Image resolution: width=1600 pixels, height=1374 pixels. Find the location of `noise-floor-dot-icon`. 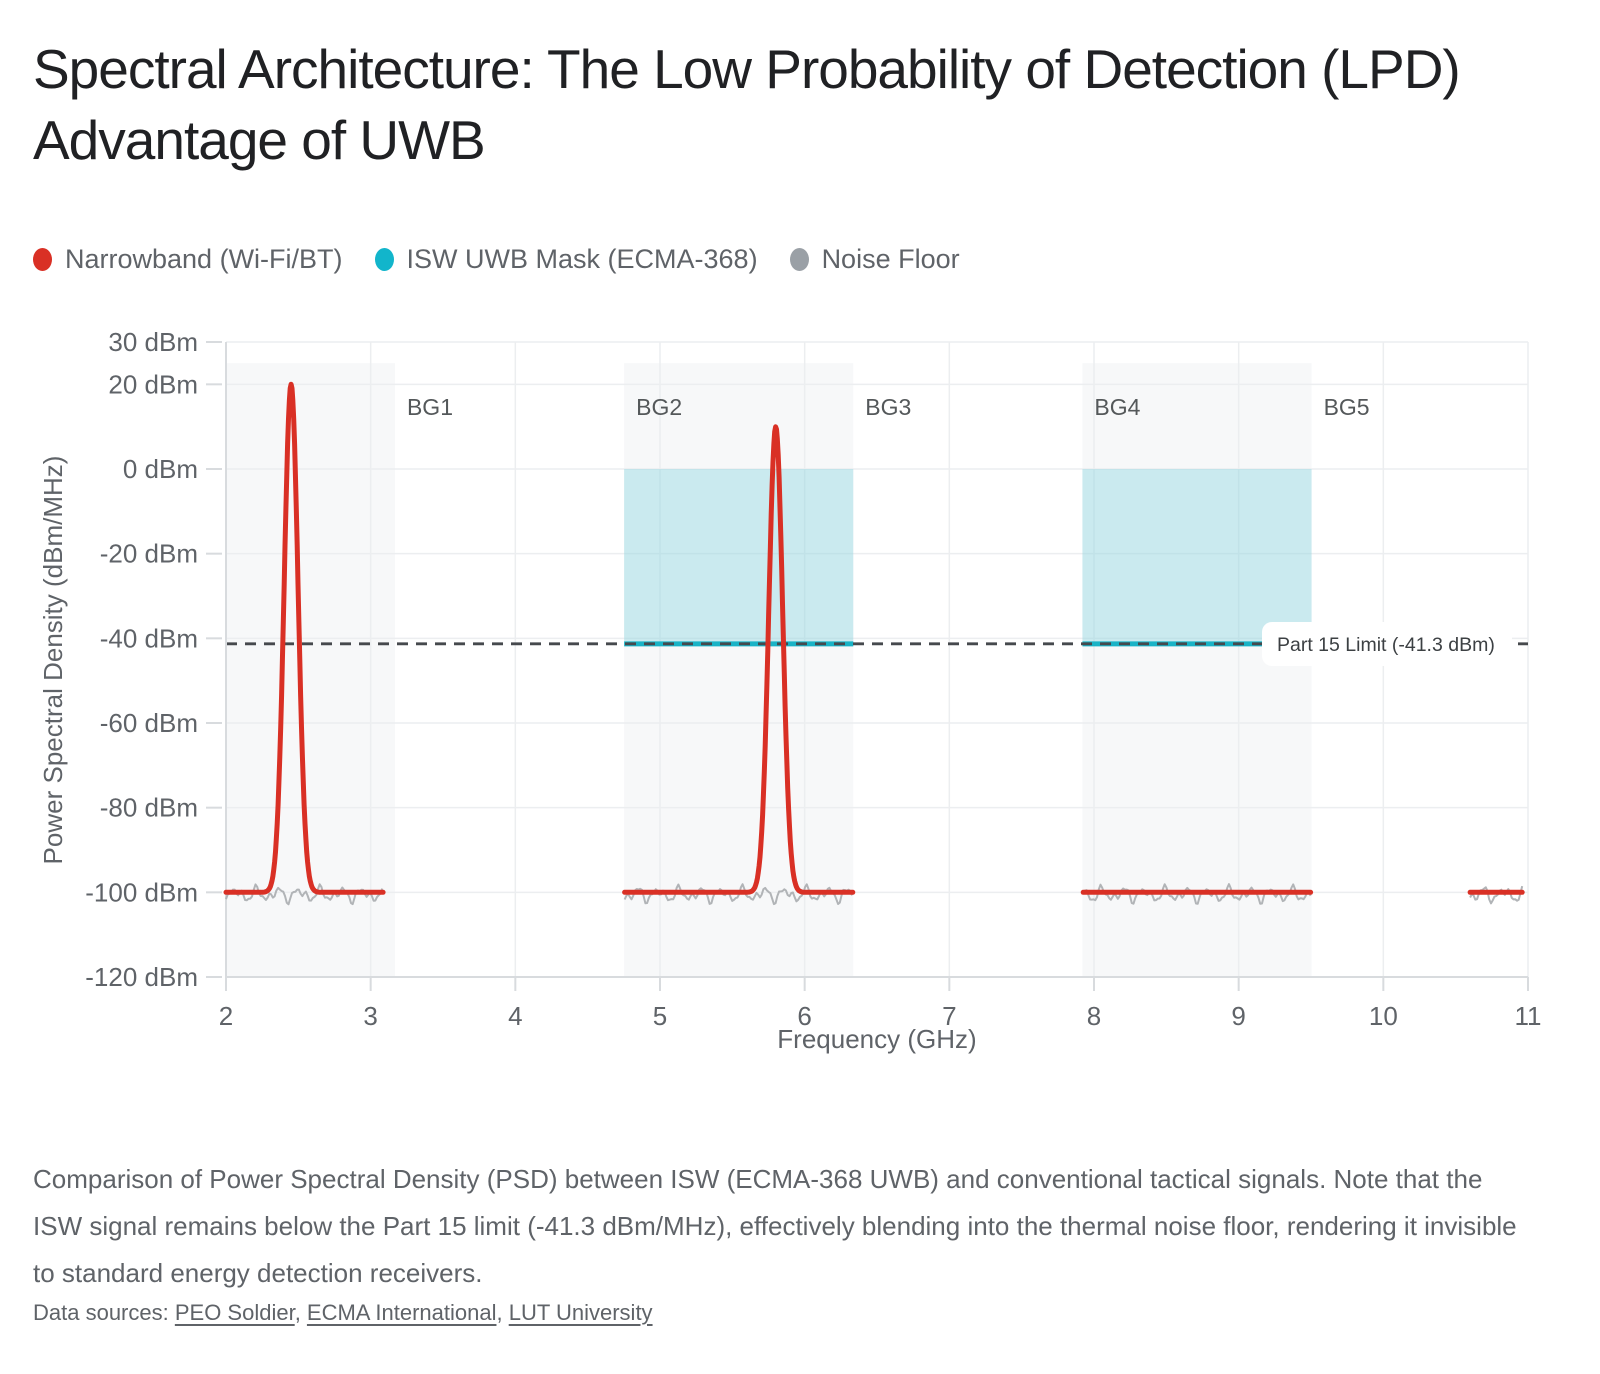

noise-floor-dot-icon is located at coordinates (799, 259).